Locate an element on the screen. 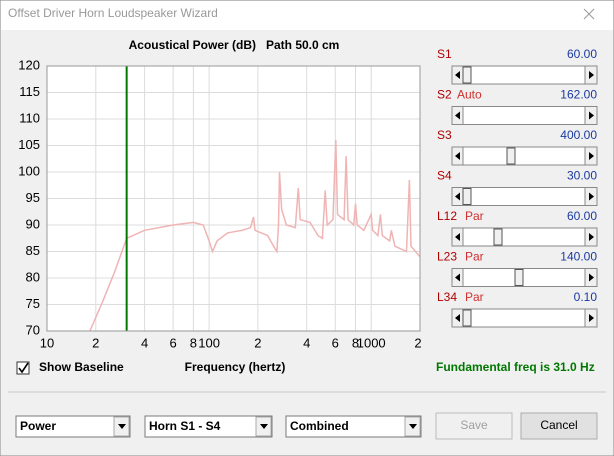 This screenshot has height=456, width=614. cancel-button is located at coordinates (559, 426).